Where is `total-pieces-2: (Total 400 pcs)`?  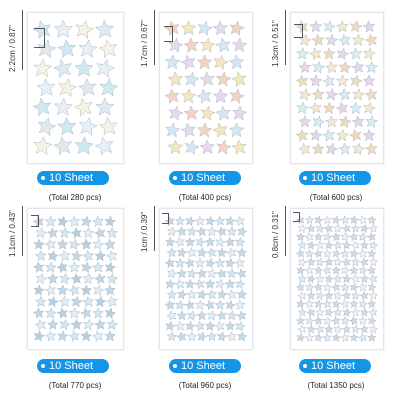
total-pieces-2: (Total 400 pcs) is located at coordinates (205, 197).